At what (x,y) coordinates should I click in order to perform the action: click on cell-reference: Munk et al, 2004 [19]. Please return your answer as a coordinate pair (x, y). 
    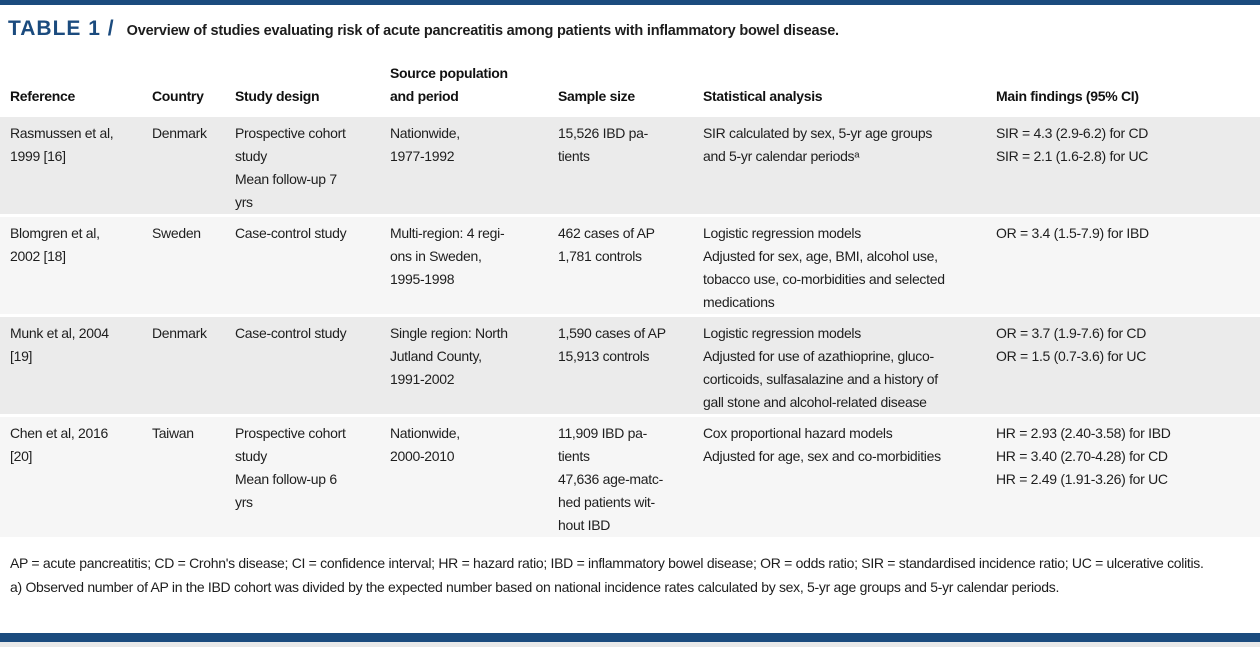
    Looking at the image, I should click on (76, 364).